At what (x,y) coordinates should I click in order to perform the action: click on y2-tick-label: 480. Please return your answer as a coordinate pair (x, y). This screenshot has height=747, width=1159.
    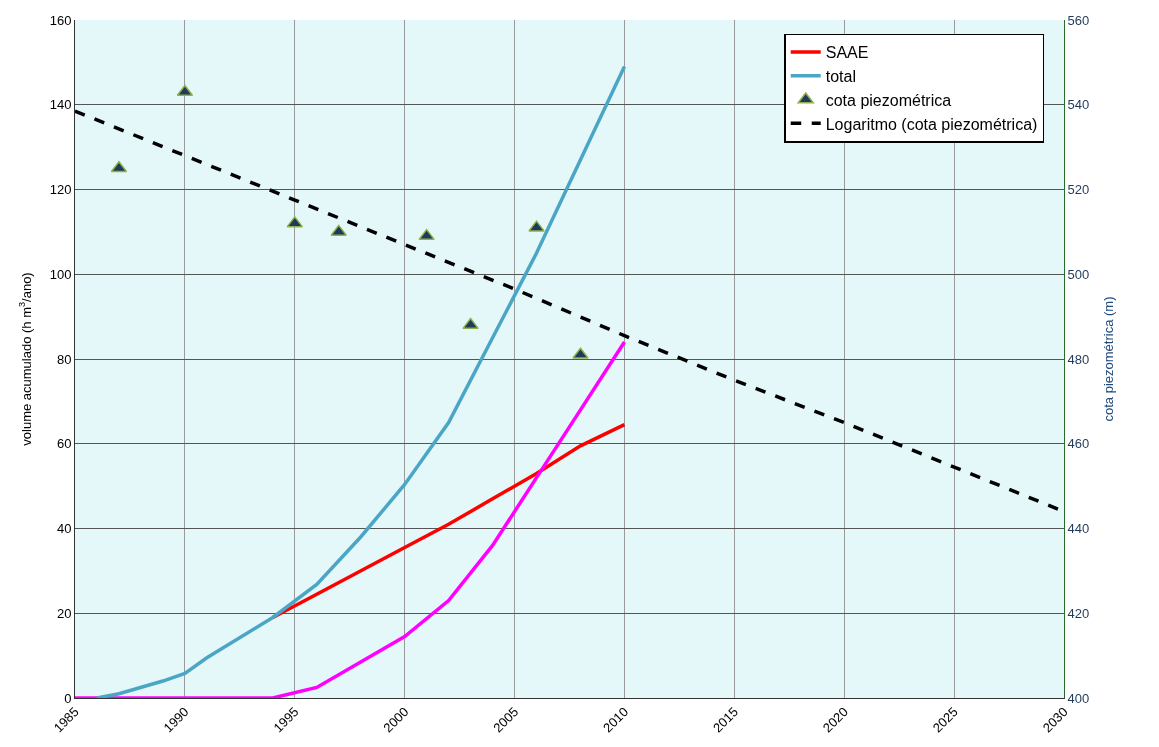
    Looking at the image, I should click on (1078, 359).